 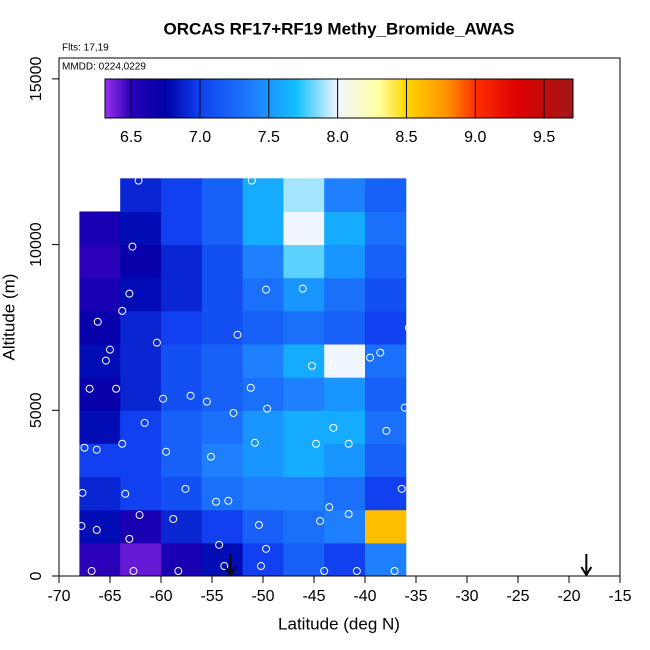 I want to click on chart-title: ORCAS RF17+RF19 Methy_Bromide_AWAS, so click(x=339, y=28).